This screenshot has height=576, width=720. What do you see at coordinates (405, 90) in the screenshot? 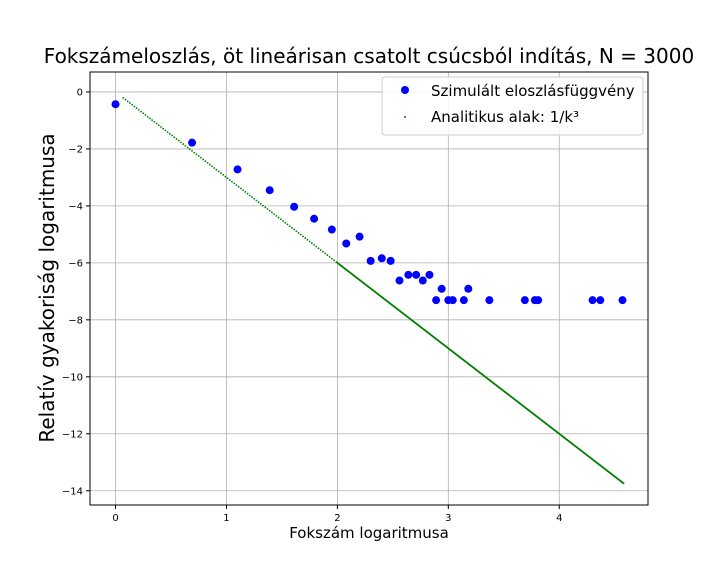
I see `legend-marker-simulated` at bounding box center [405, 90].